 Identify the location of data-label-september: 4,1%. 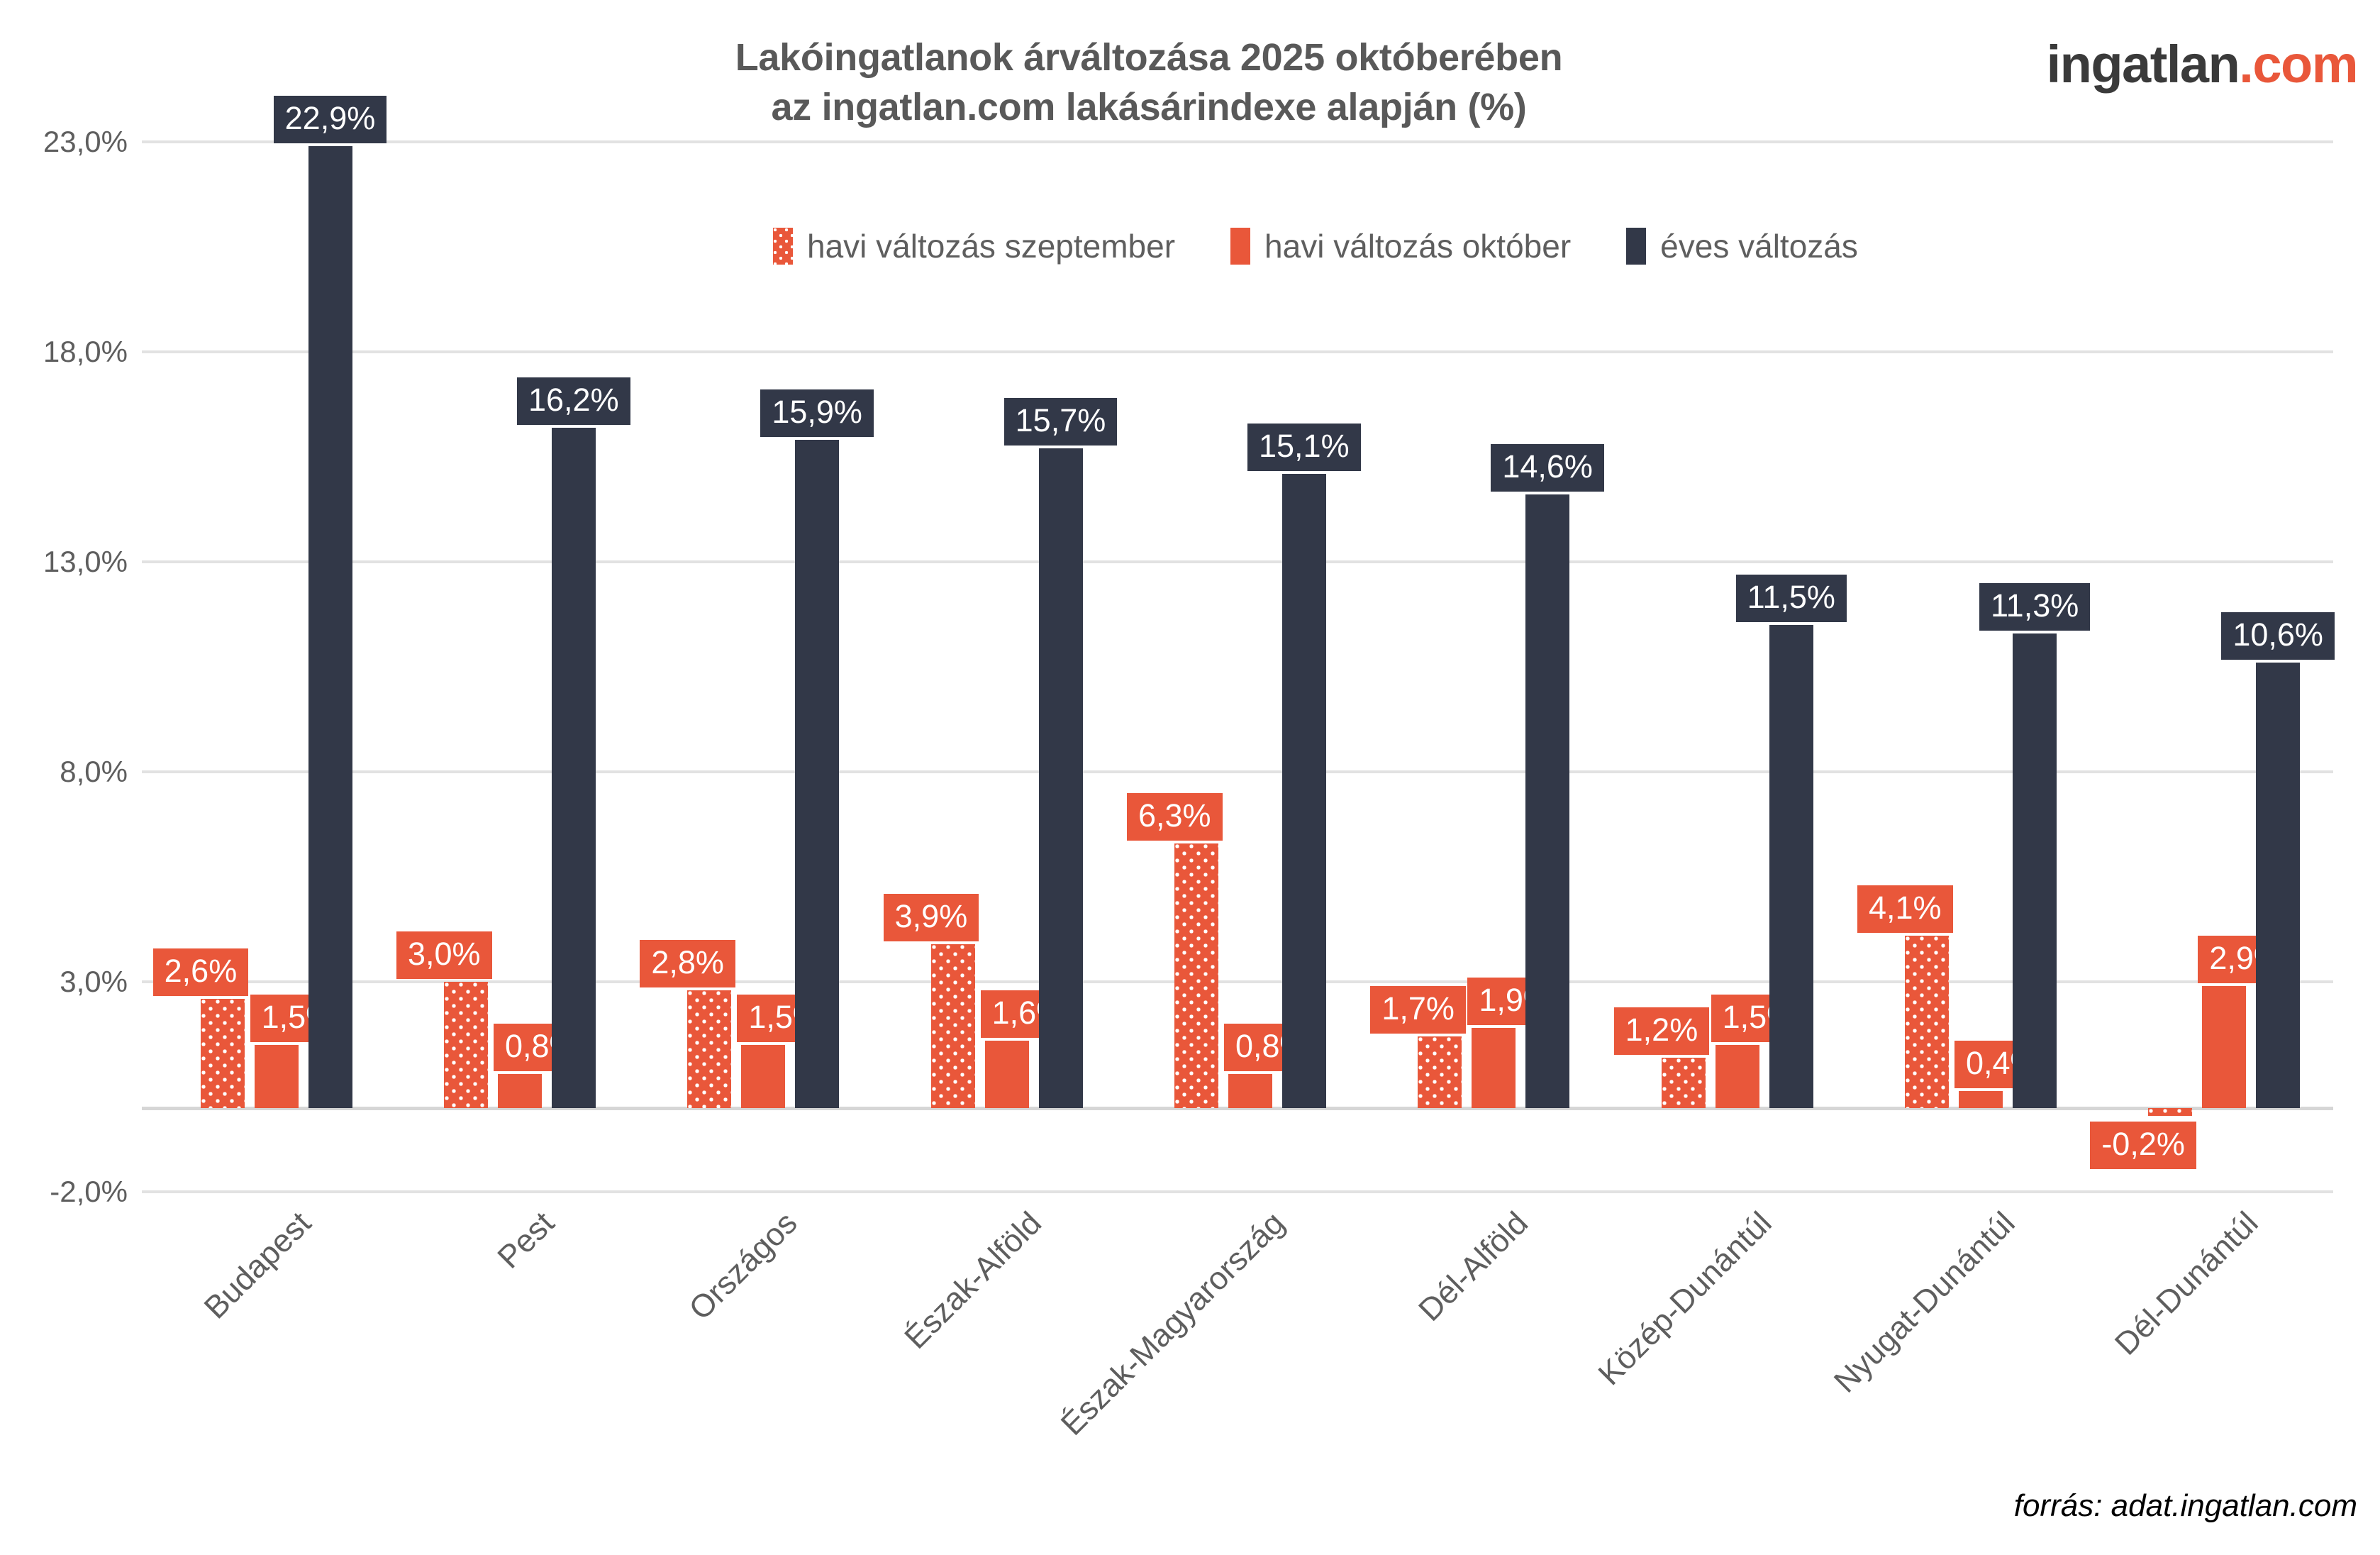
(1905, 909).